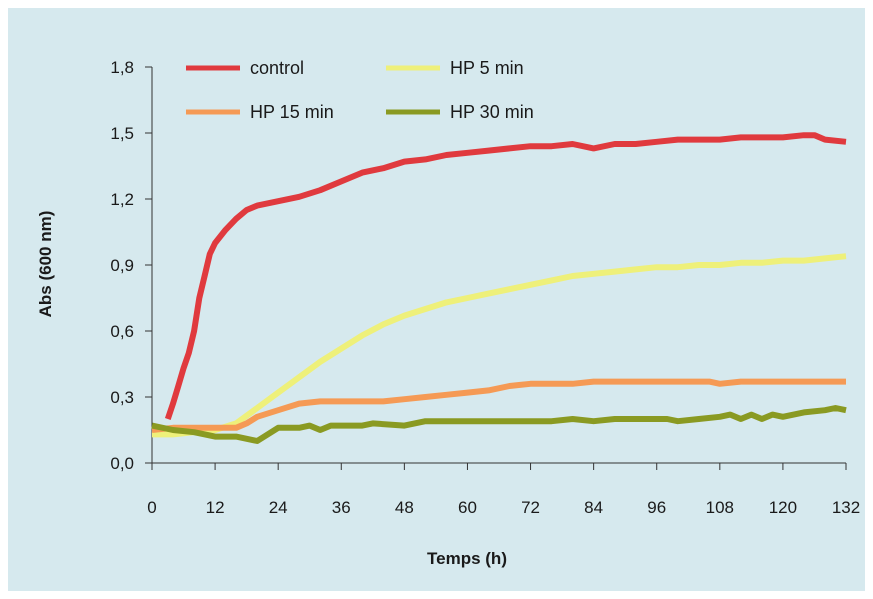 Image resolution: width=873 pixels, height=599 pixels. I want to click on x-tick-label: 96, so click(656, 507).